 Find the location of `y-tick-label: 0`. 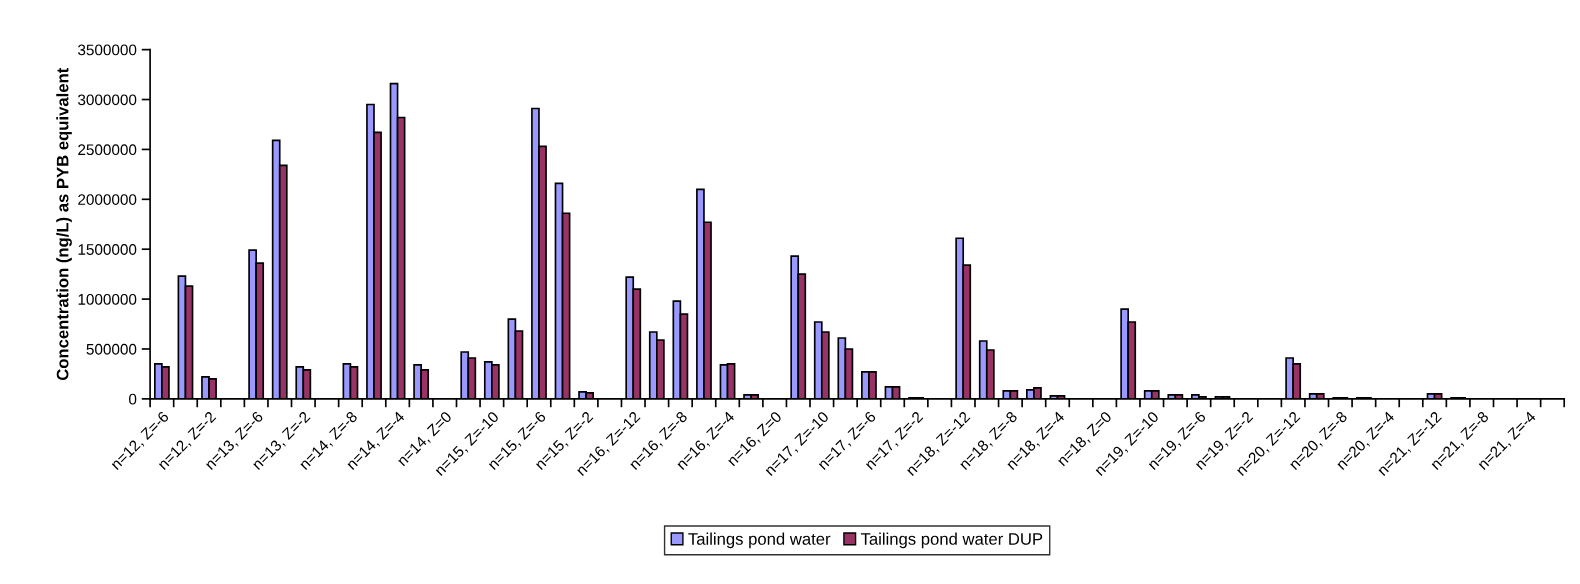

y-tick-label: 0 is located at coordinates (133, 399).